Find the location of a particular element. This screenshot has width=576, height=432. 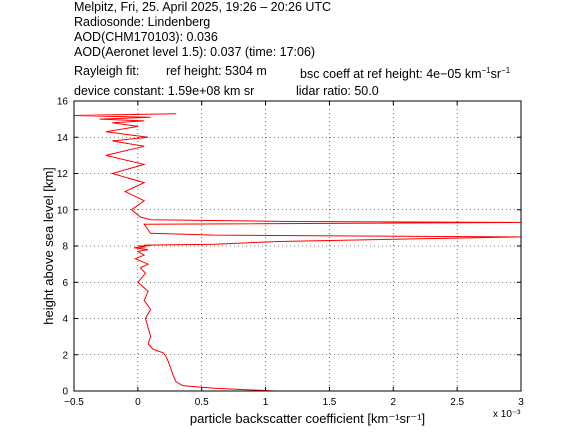

y-tick-label: 4 is located at coordinates (65, 319).